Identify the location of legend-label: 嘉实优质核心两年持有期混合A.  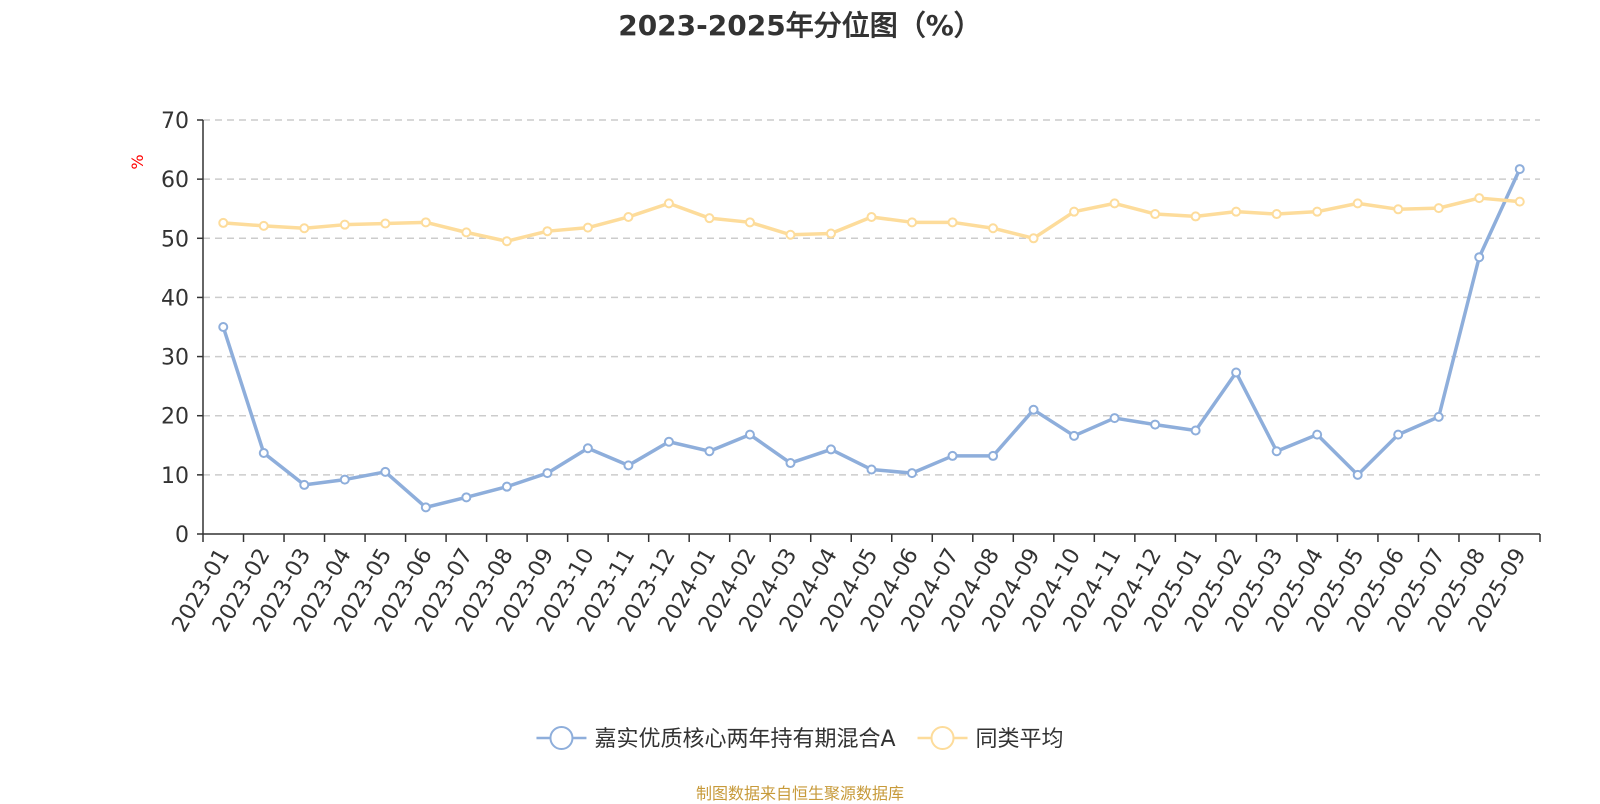
(744, 739).